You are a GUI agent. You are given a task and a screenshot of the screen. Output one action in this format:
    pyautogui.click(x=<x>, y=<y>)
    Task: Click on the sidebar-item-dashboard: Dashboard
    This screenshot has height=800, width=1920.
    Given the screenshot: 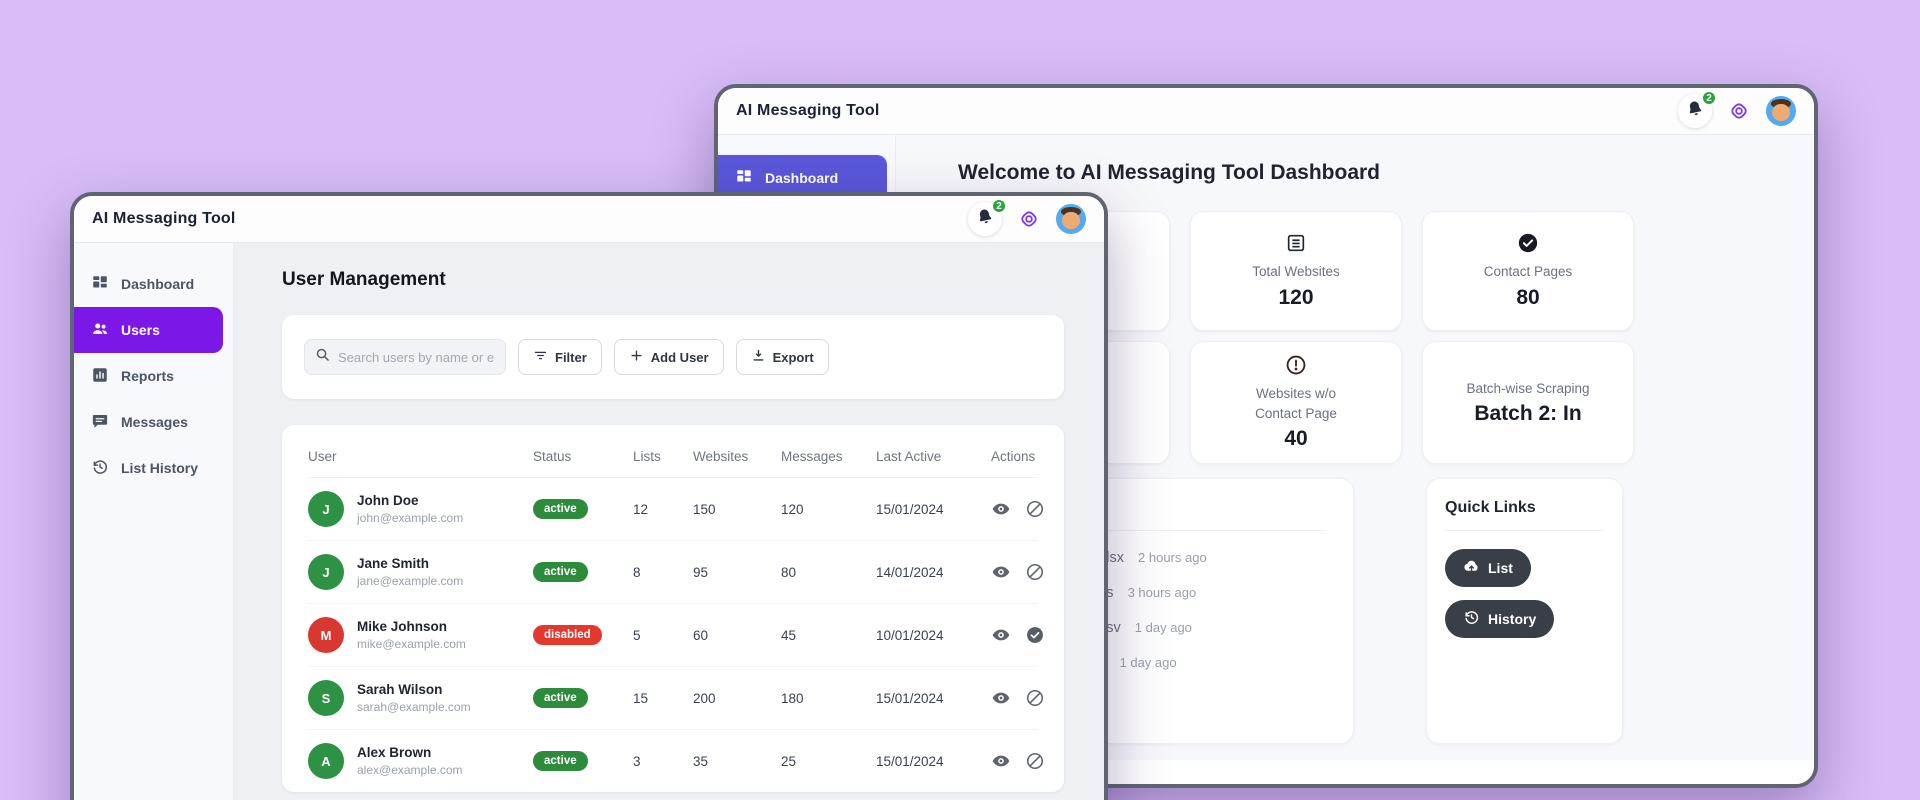 What is the action you would take?
    pyautogui.click(x=153, y=284)
    